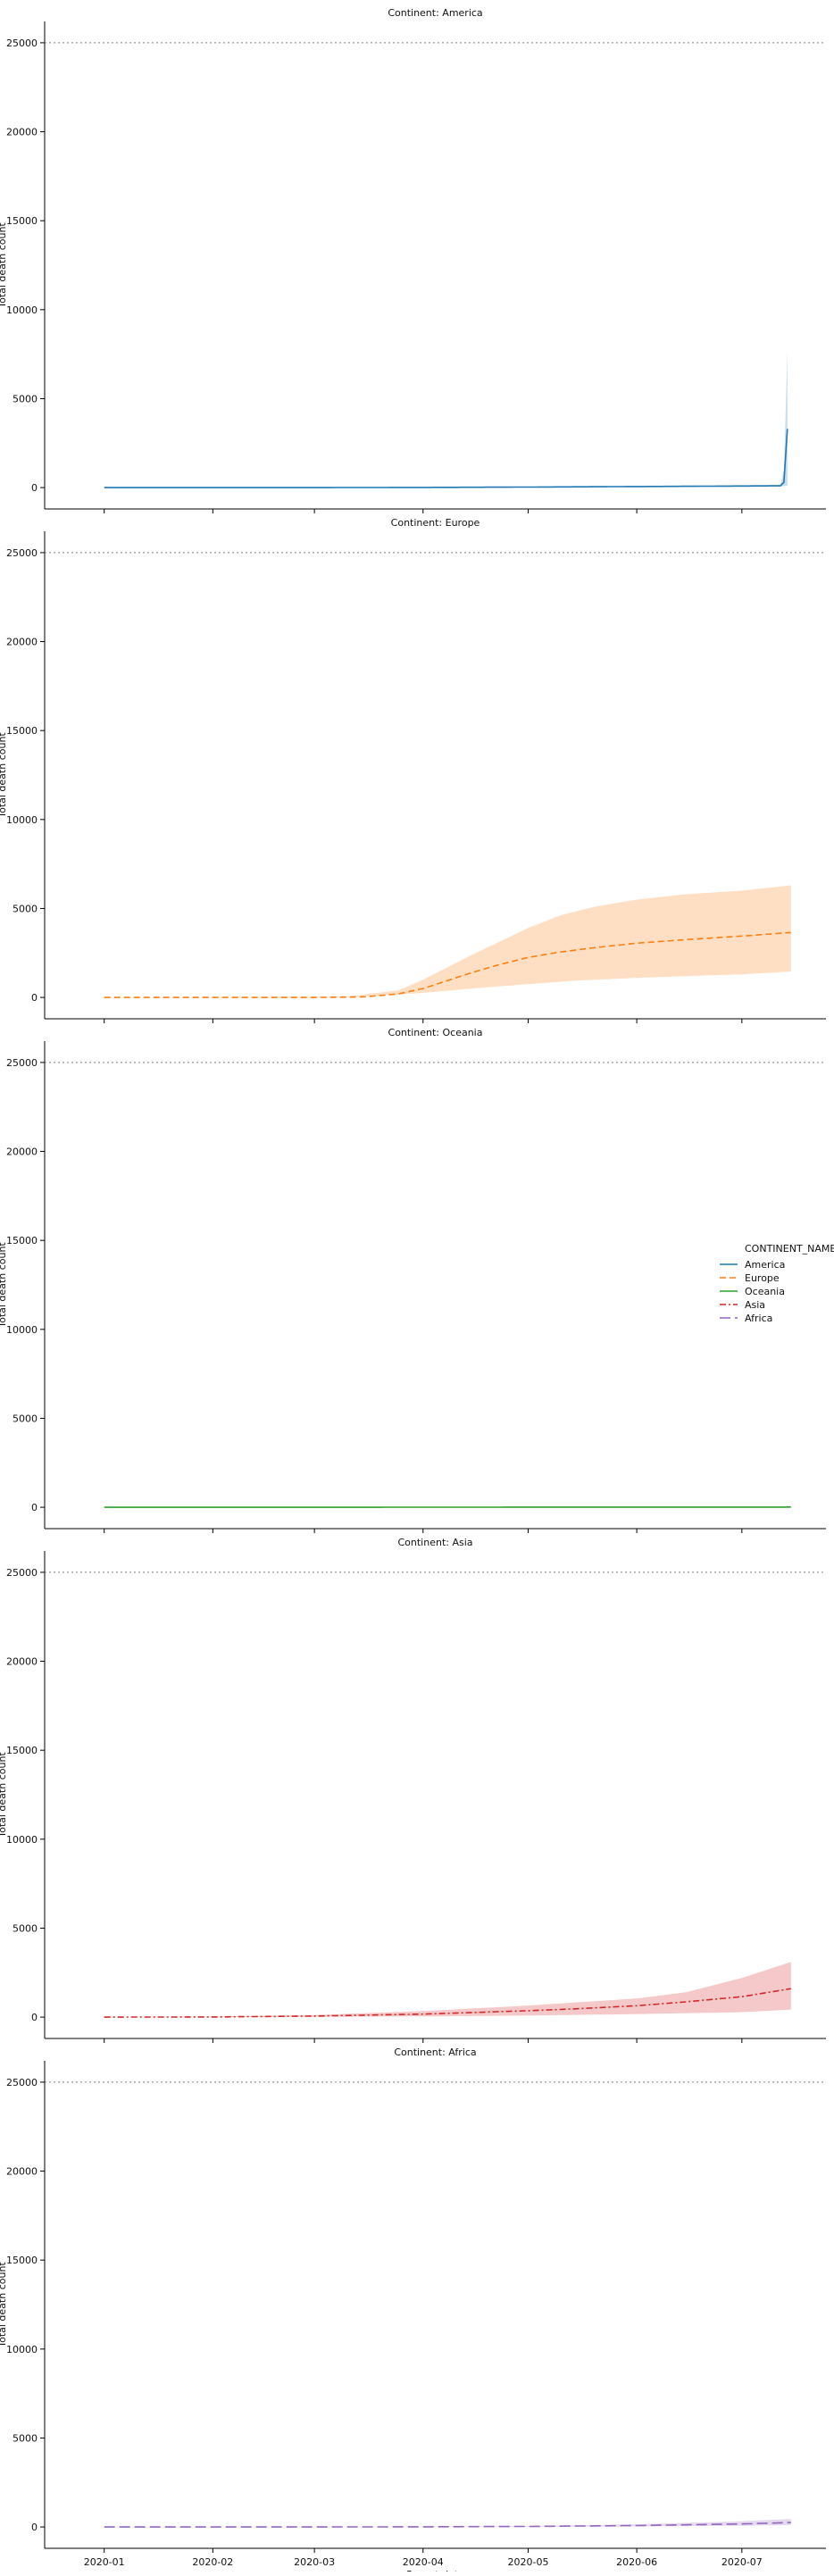 This screenshot has height=2576, width=834. I want to click on x-tick-label: 2020-02, so click(212, 2562).